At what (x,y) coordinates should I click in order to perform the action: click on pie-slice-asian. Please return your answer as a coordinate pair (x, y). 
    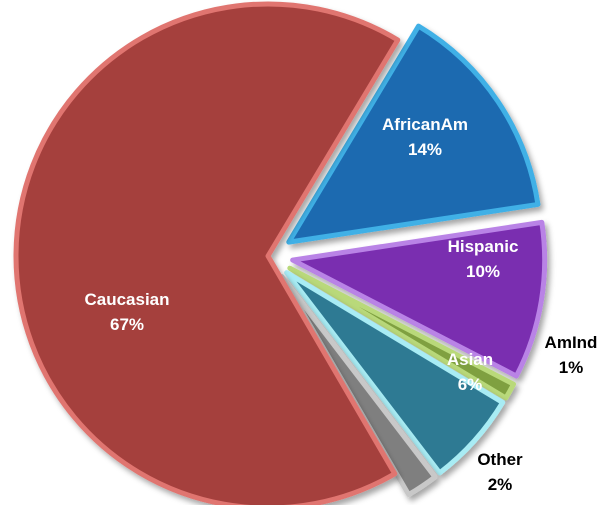
    Looking at the image, I should click on (395, 373).